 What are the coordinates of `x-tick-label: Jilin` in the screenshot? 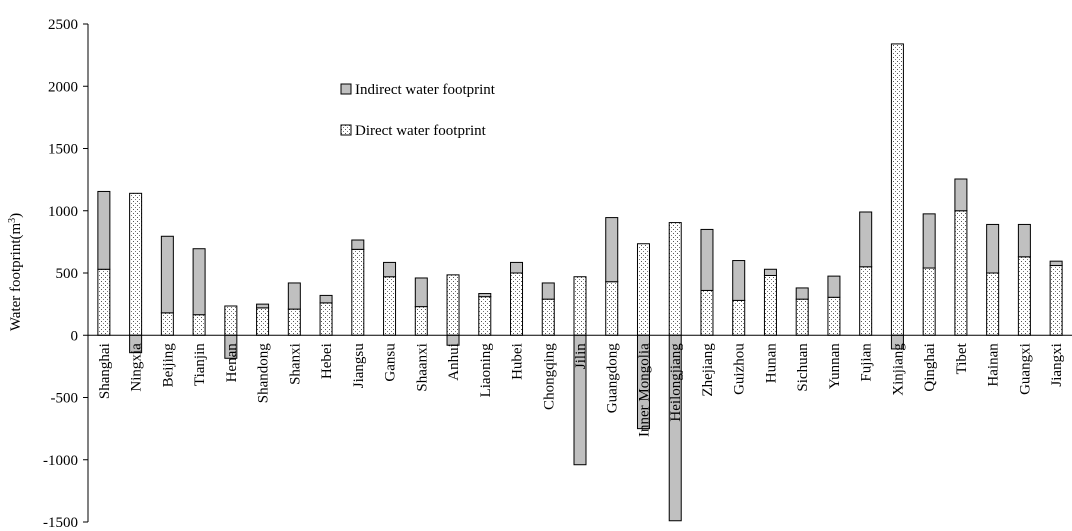 It's located at (581, 356).